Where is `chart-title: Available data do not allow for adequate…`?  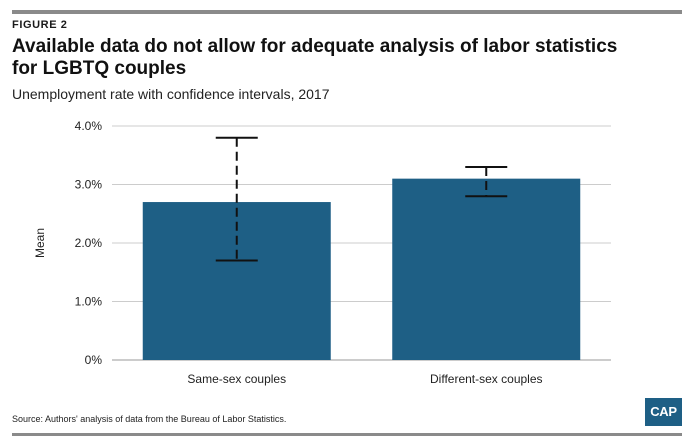
chart-title: Available data do not allow for adequate… is located at coordinates (315, 57).